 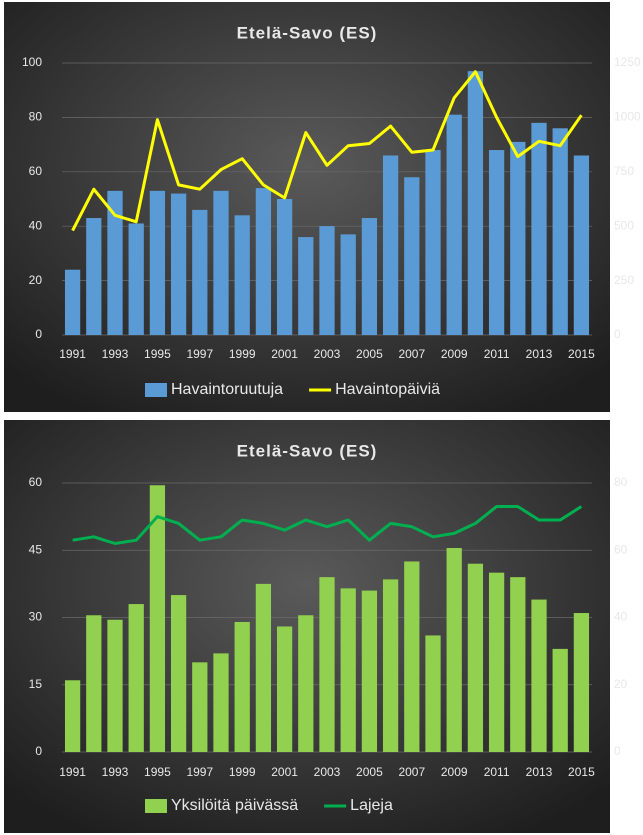 What do you see at coordinates (624, 225) in the screenshot?
I see `y2-tick-label: 500` at bounding box center [624, 225].